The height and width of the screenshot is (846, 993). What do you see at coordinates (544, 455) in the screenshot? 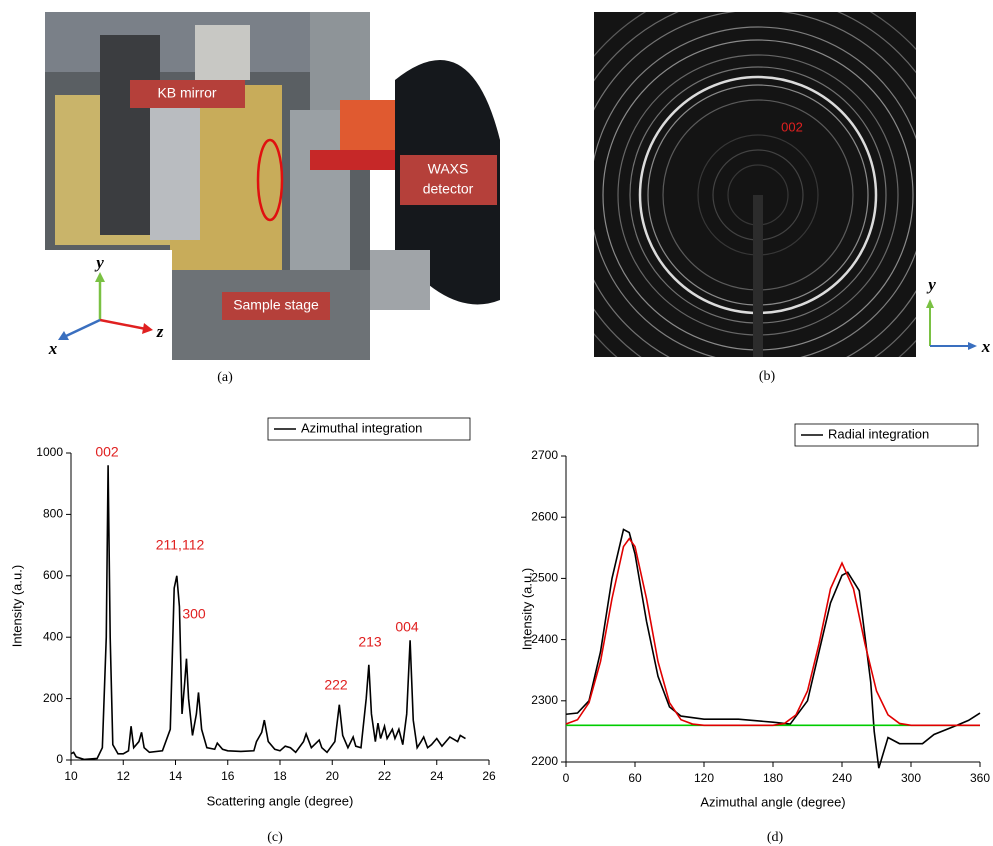
I see `y-tick-label: 2700` at bounding box center [544, 455].